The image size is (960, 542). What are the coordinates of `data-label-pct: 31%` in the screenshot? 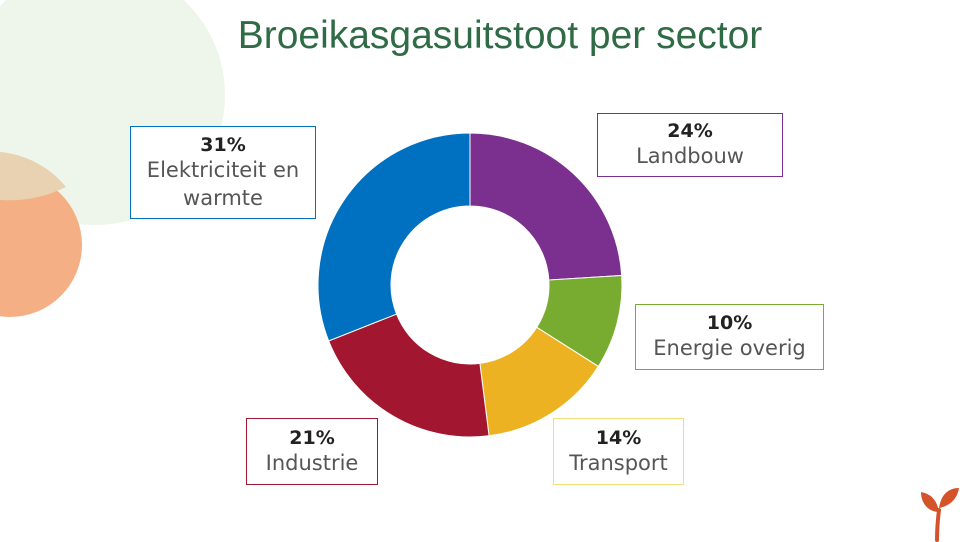 It's located at (223, 144).